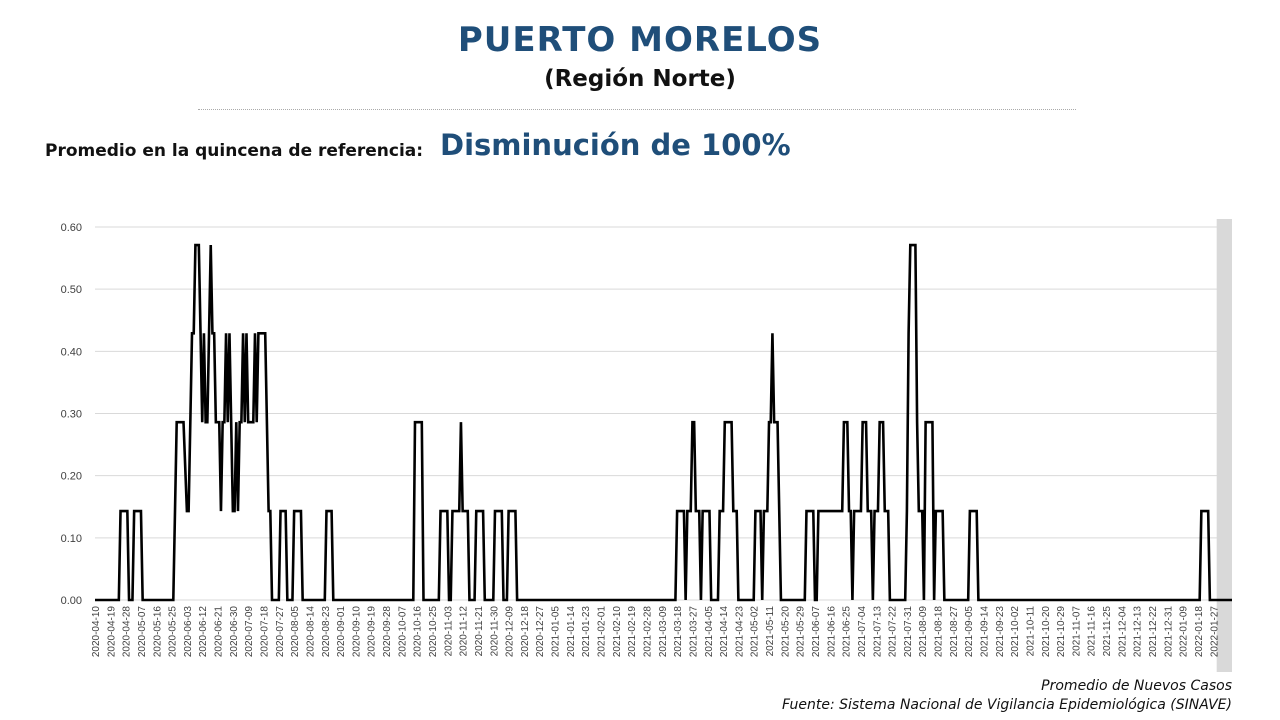 The image size is (1280, 720). I want to click on x-tick-label: 2021-10-29, so click(1061, 632).